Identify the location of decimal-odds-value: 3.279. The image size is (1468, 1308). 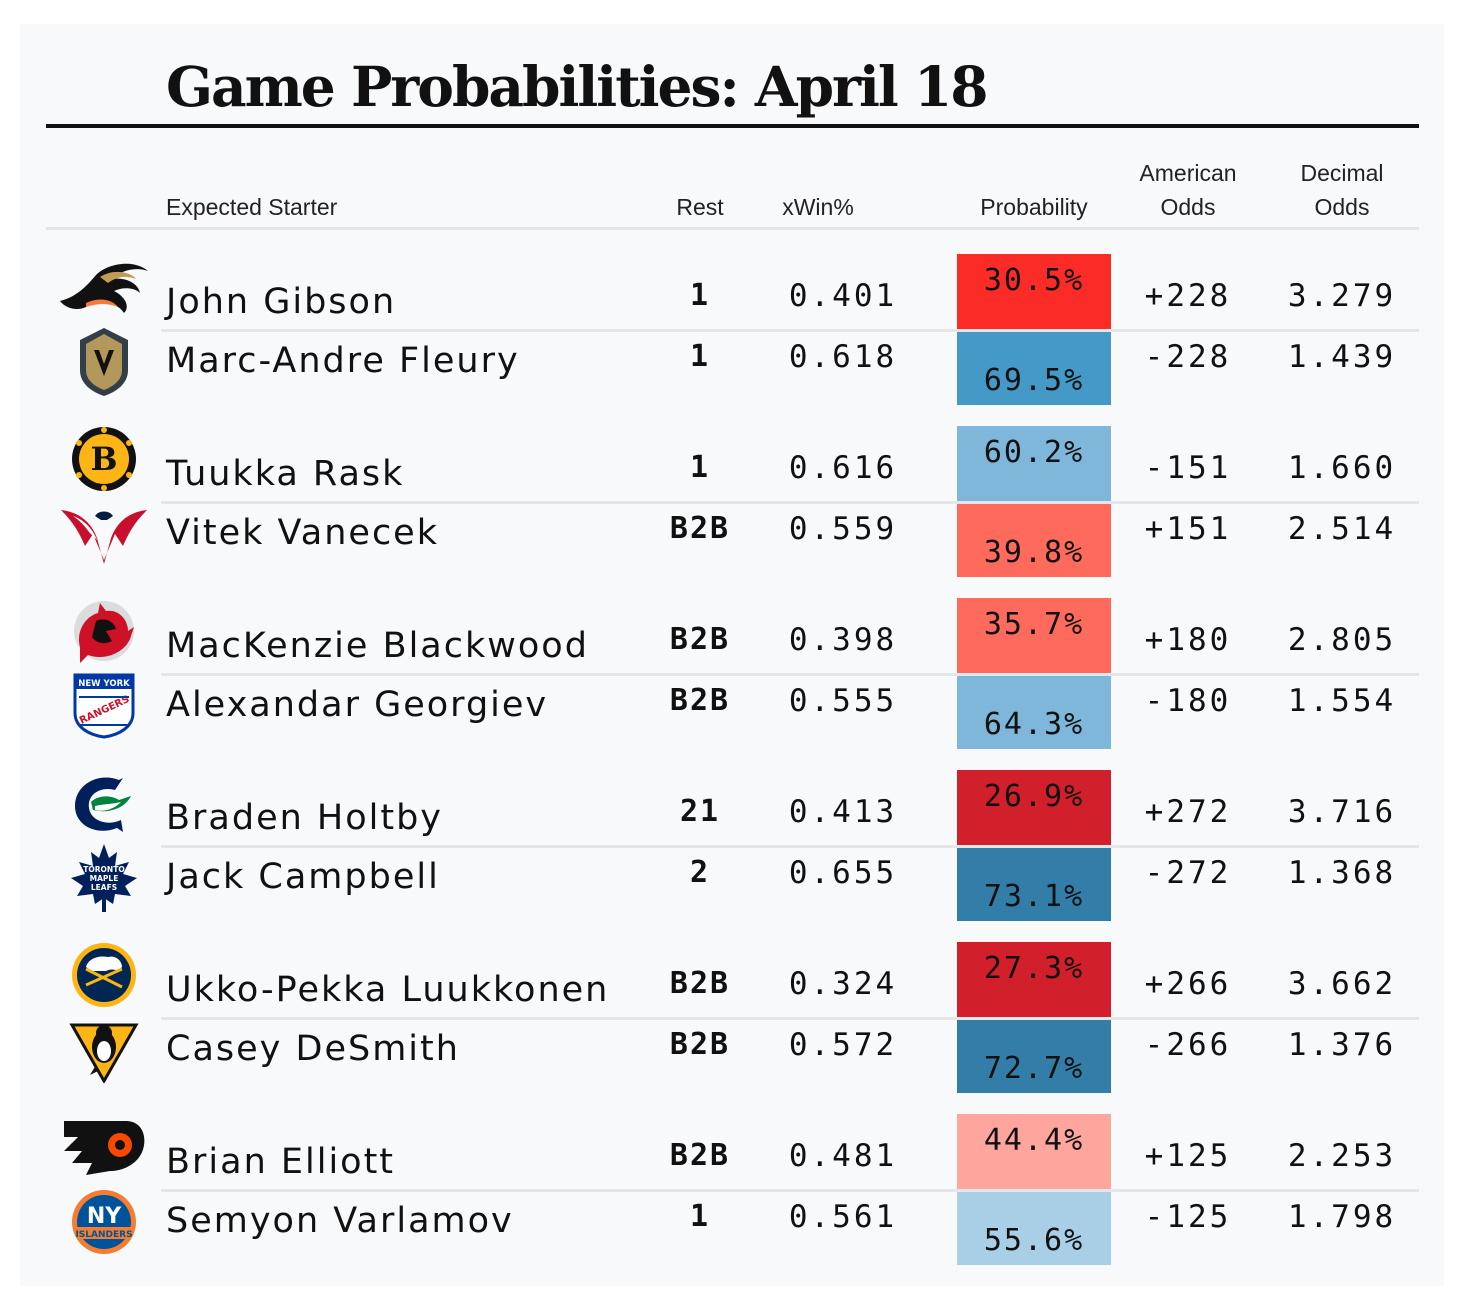
(1342, 296).